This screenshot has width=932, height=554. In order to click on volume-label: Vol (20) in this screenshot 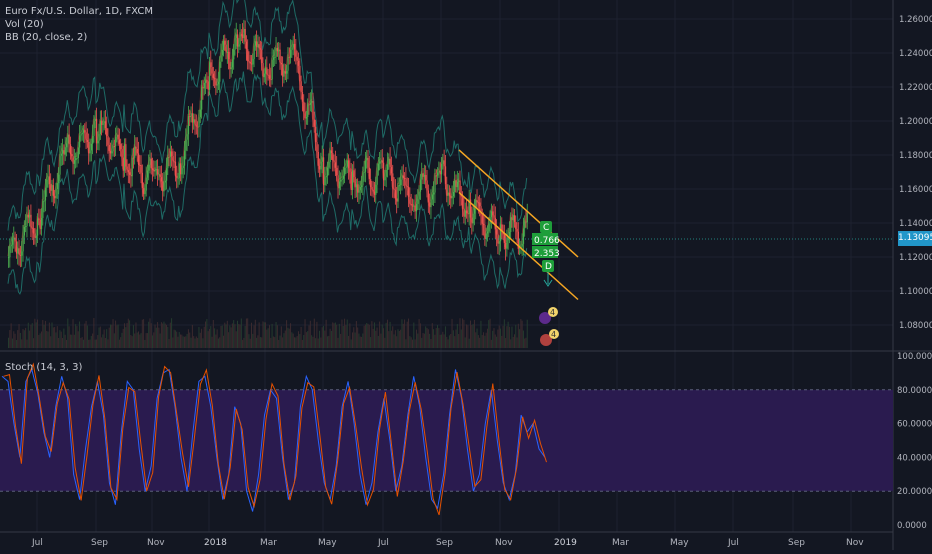, I will do `click(24, 24)`.